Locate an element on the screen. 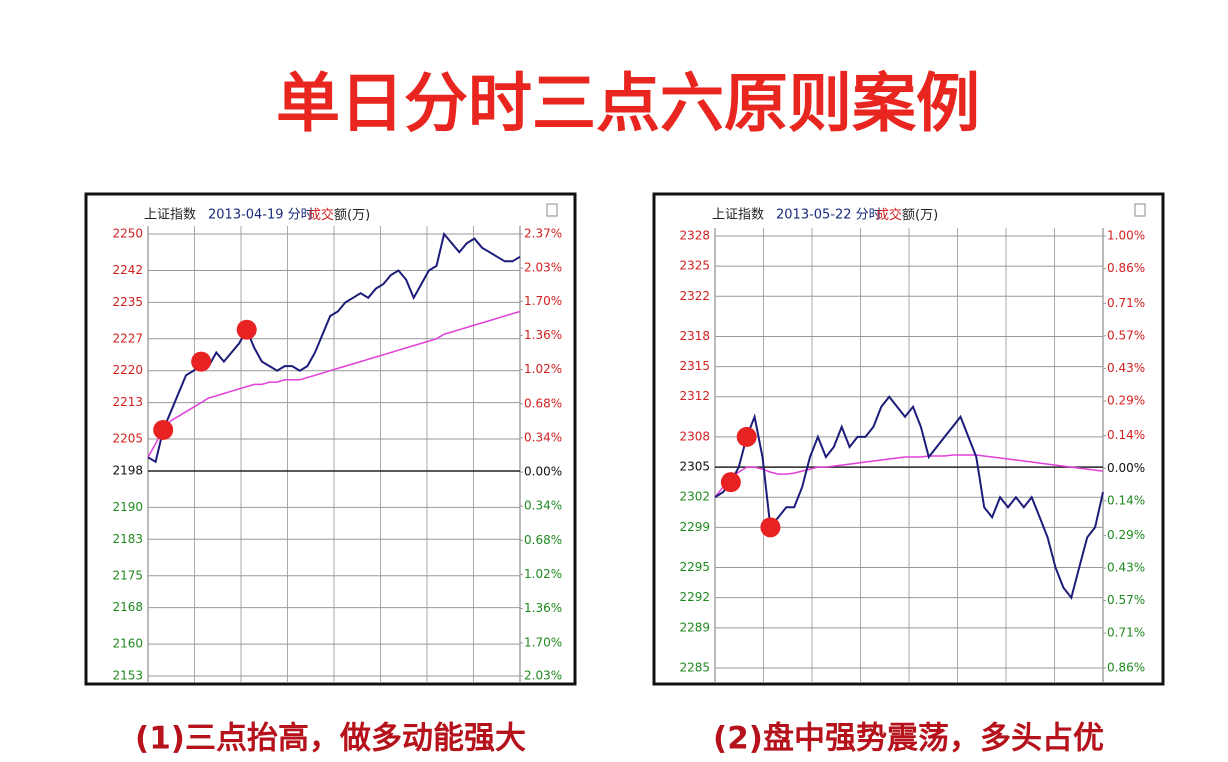 The image size is (1228, 762). y2-tick-label: 1.00% is located at coordinates (1126, 236).